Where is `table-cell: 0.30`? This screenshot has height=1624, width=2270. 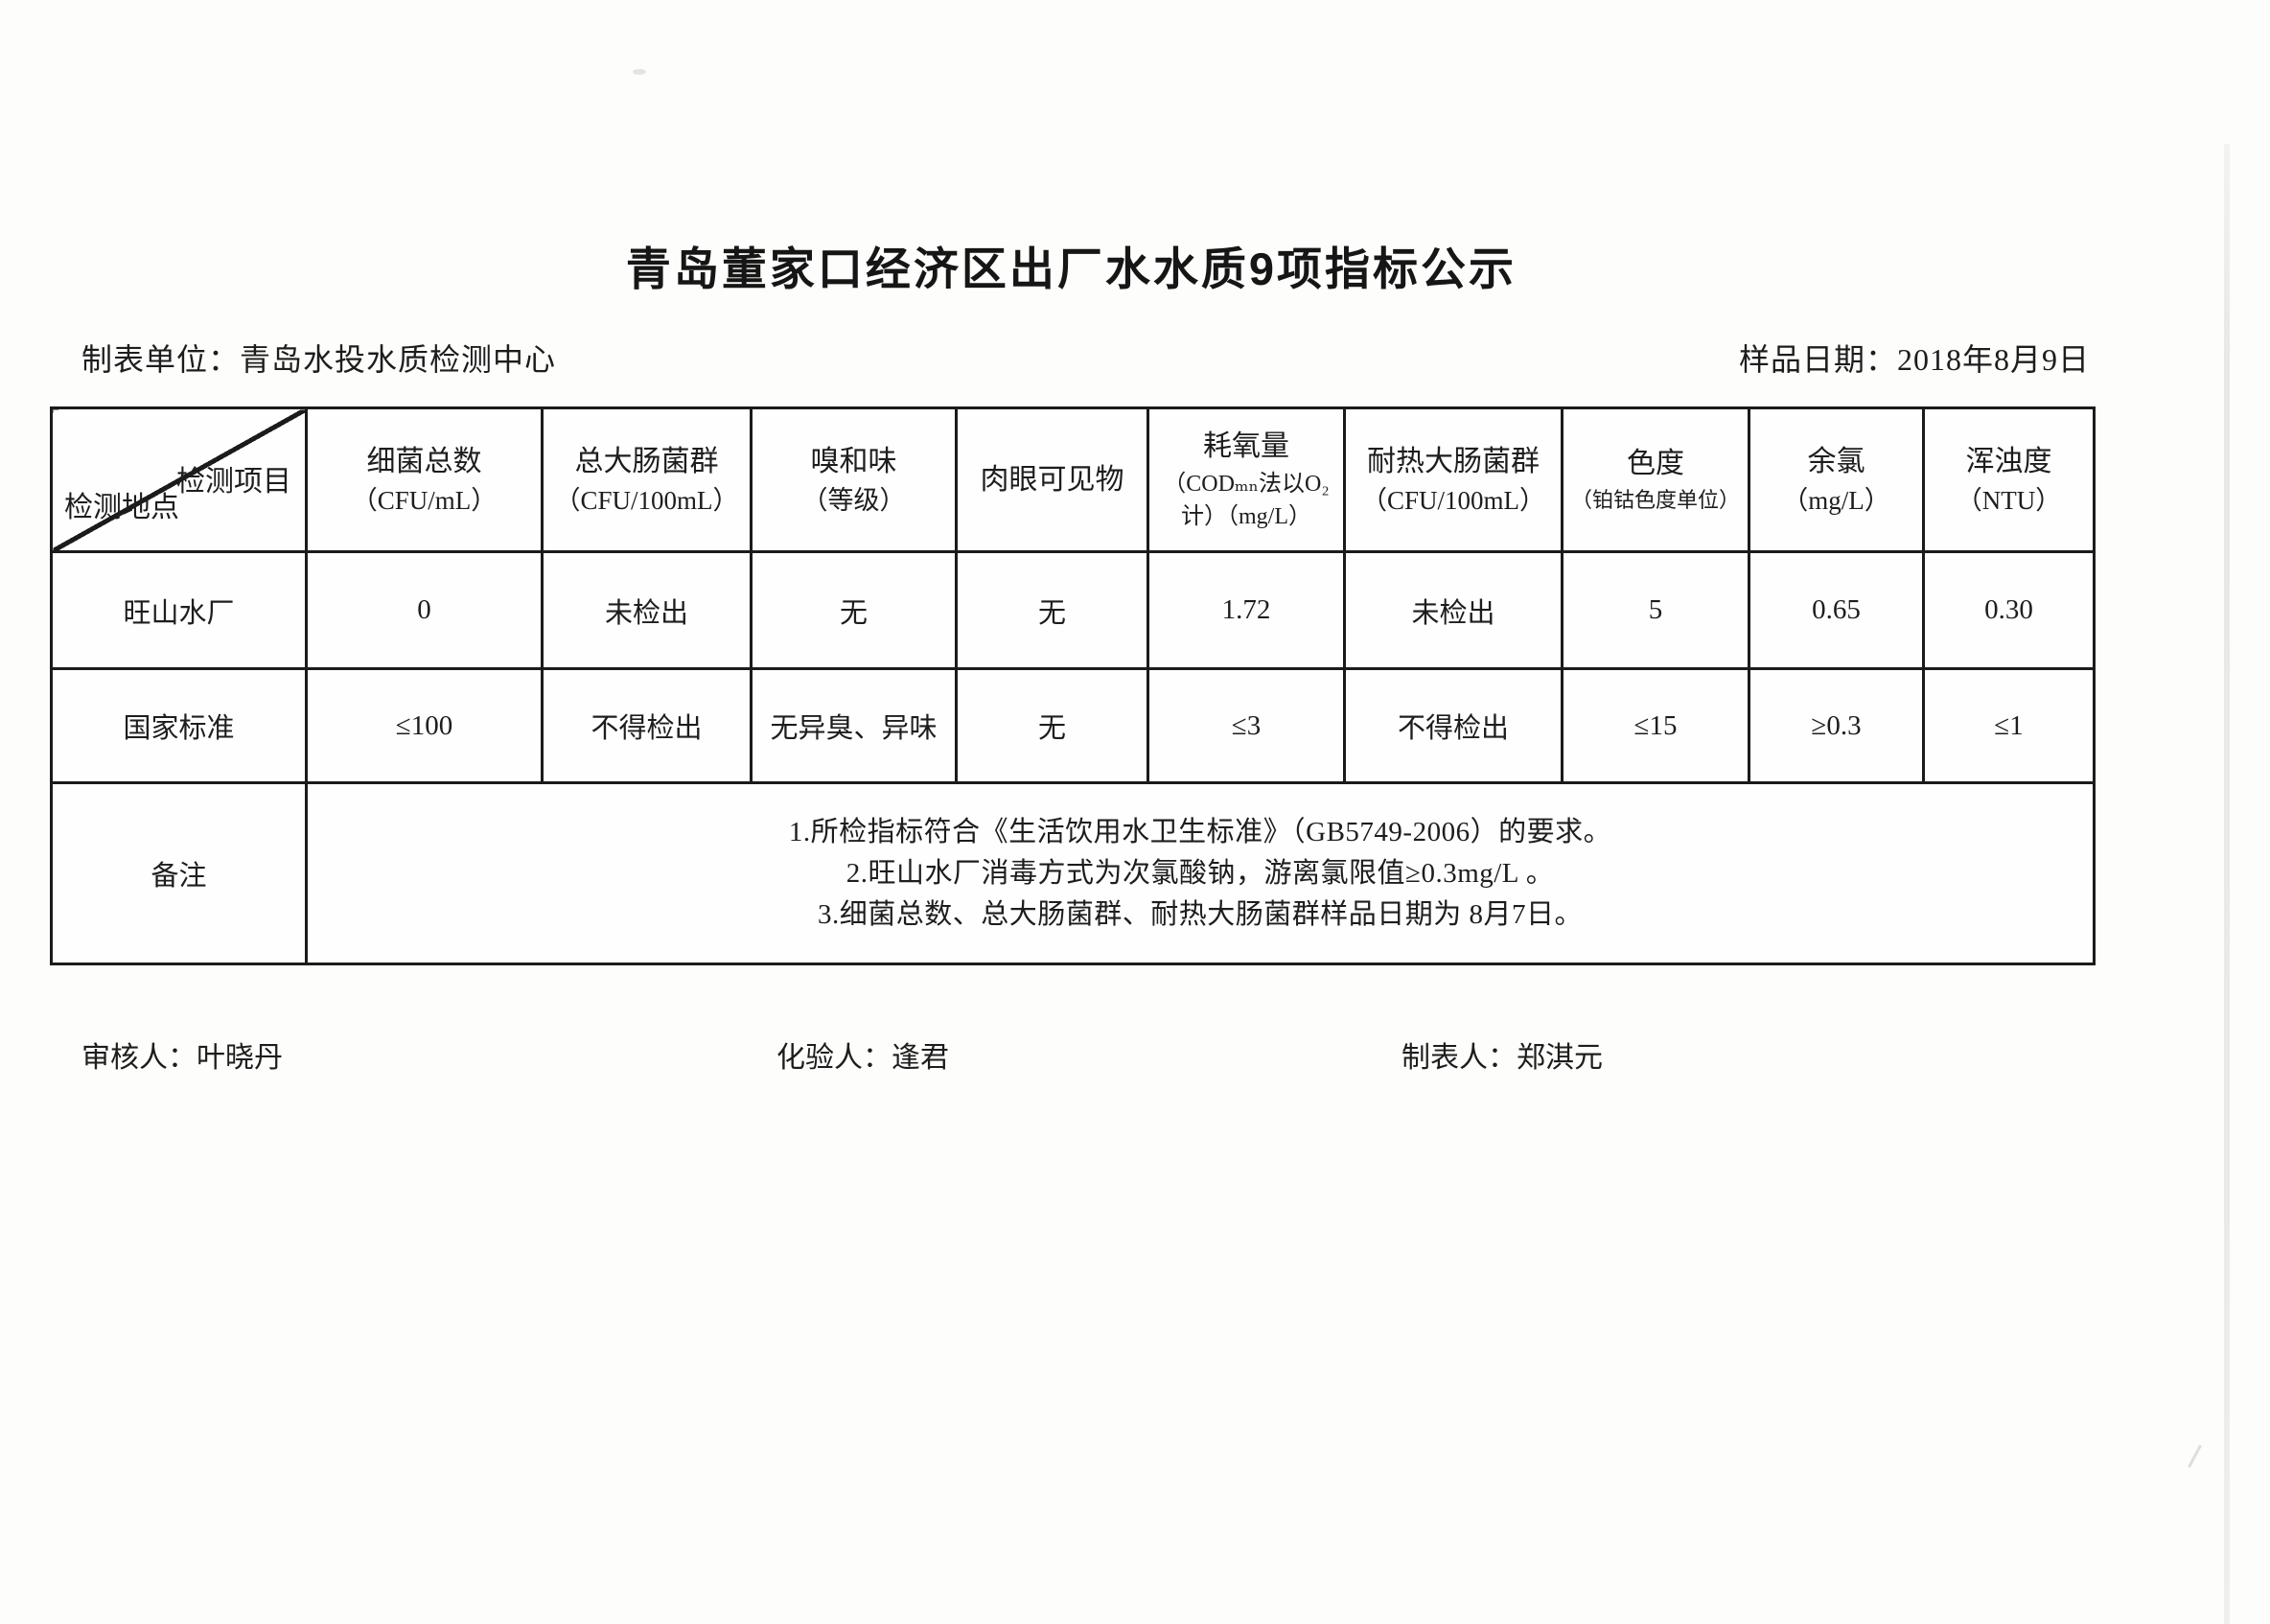 table-cell: 0.30 is located at coordinates (2009, 610).